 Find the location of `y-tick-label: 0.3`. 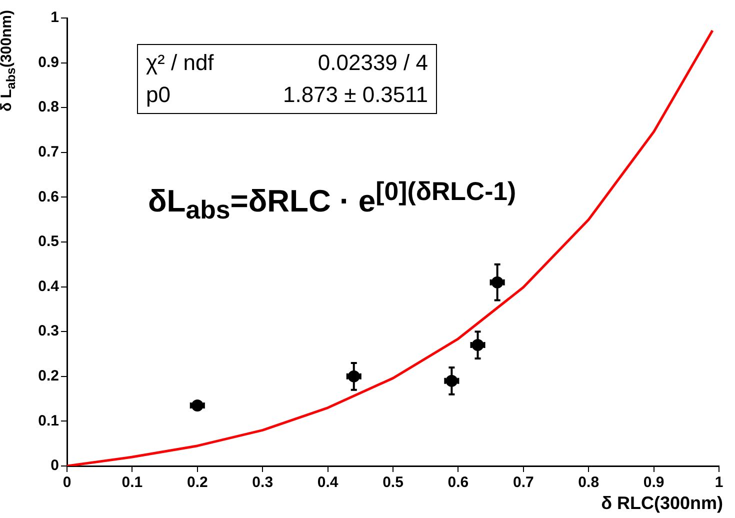

y-tick-label: 0.3 is located at coordinates (48, 331).